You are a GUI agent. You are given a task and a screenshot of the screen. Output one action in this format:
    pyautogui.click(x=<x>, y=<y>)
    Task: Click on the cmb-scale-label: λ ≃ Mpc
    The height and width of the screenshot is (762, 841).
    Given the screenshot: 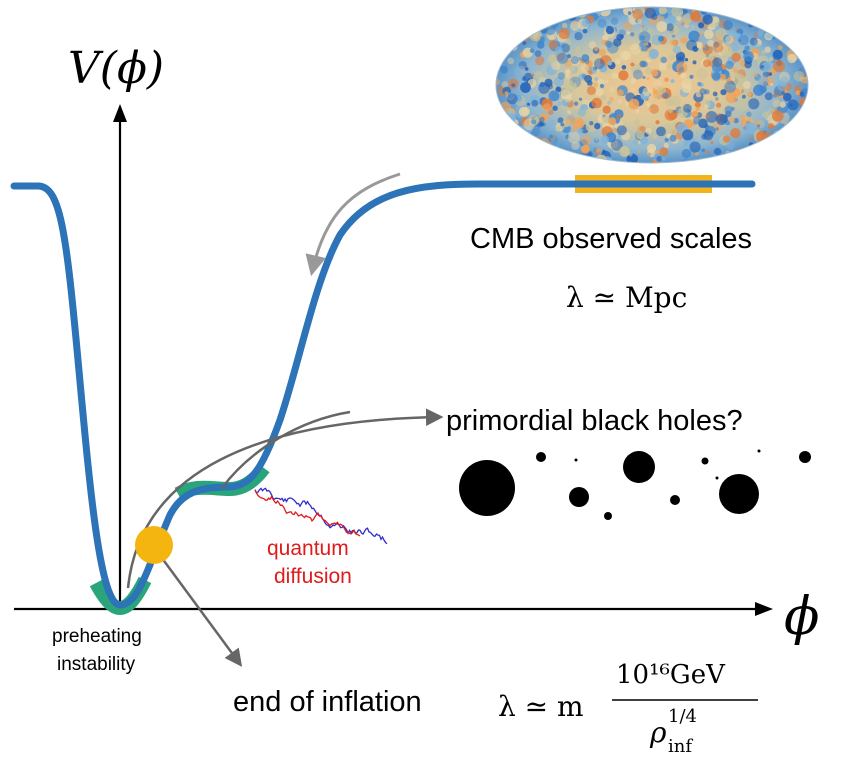 What is the action you would take?
    pyautogui.click(x=626, y=297)
    